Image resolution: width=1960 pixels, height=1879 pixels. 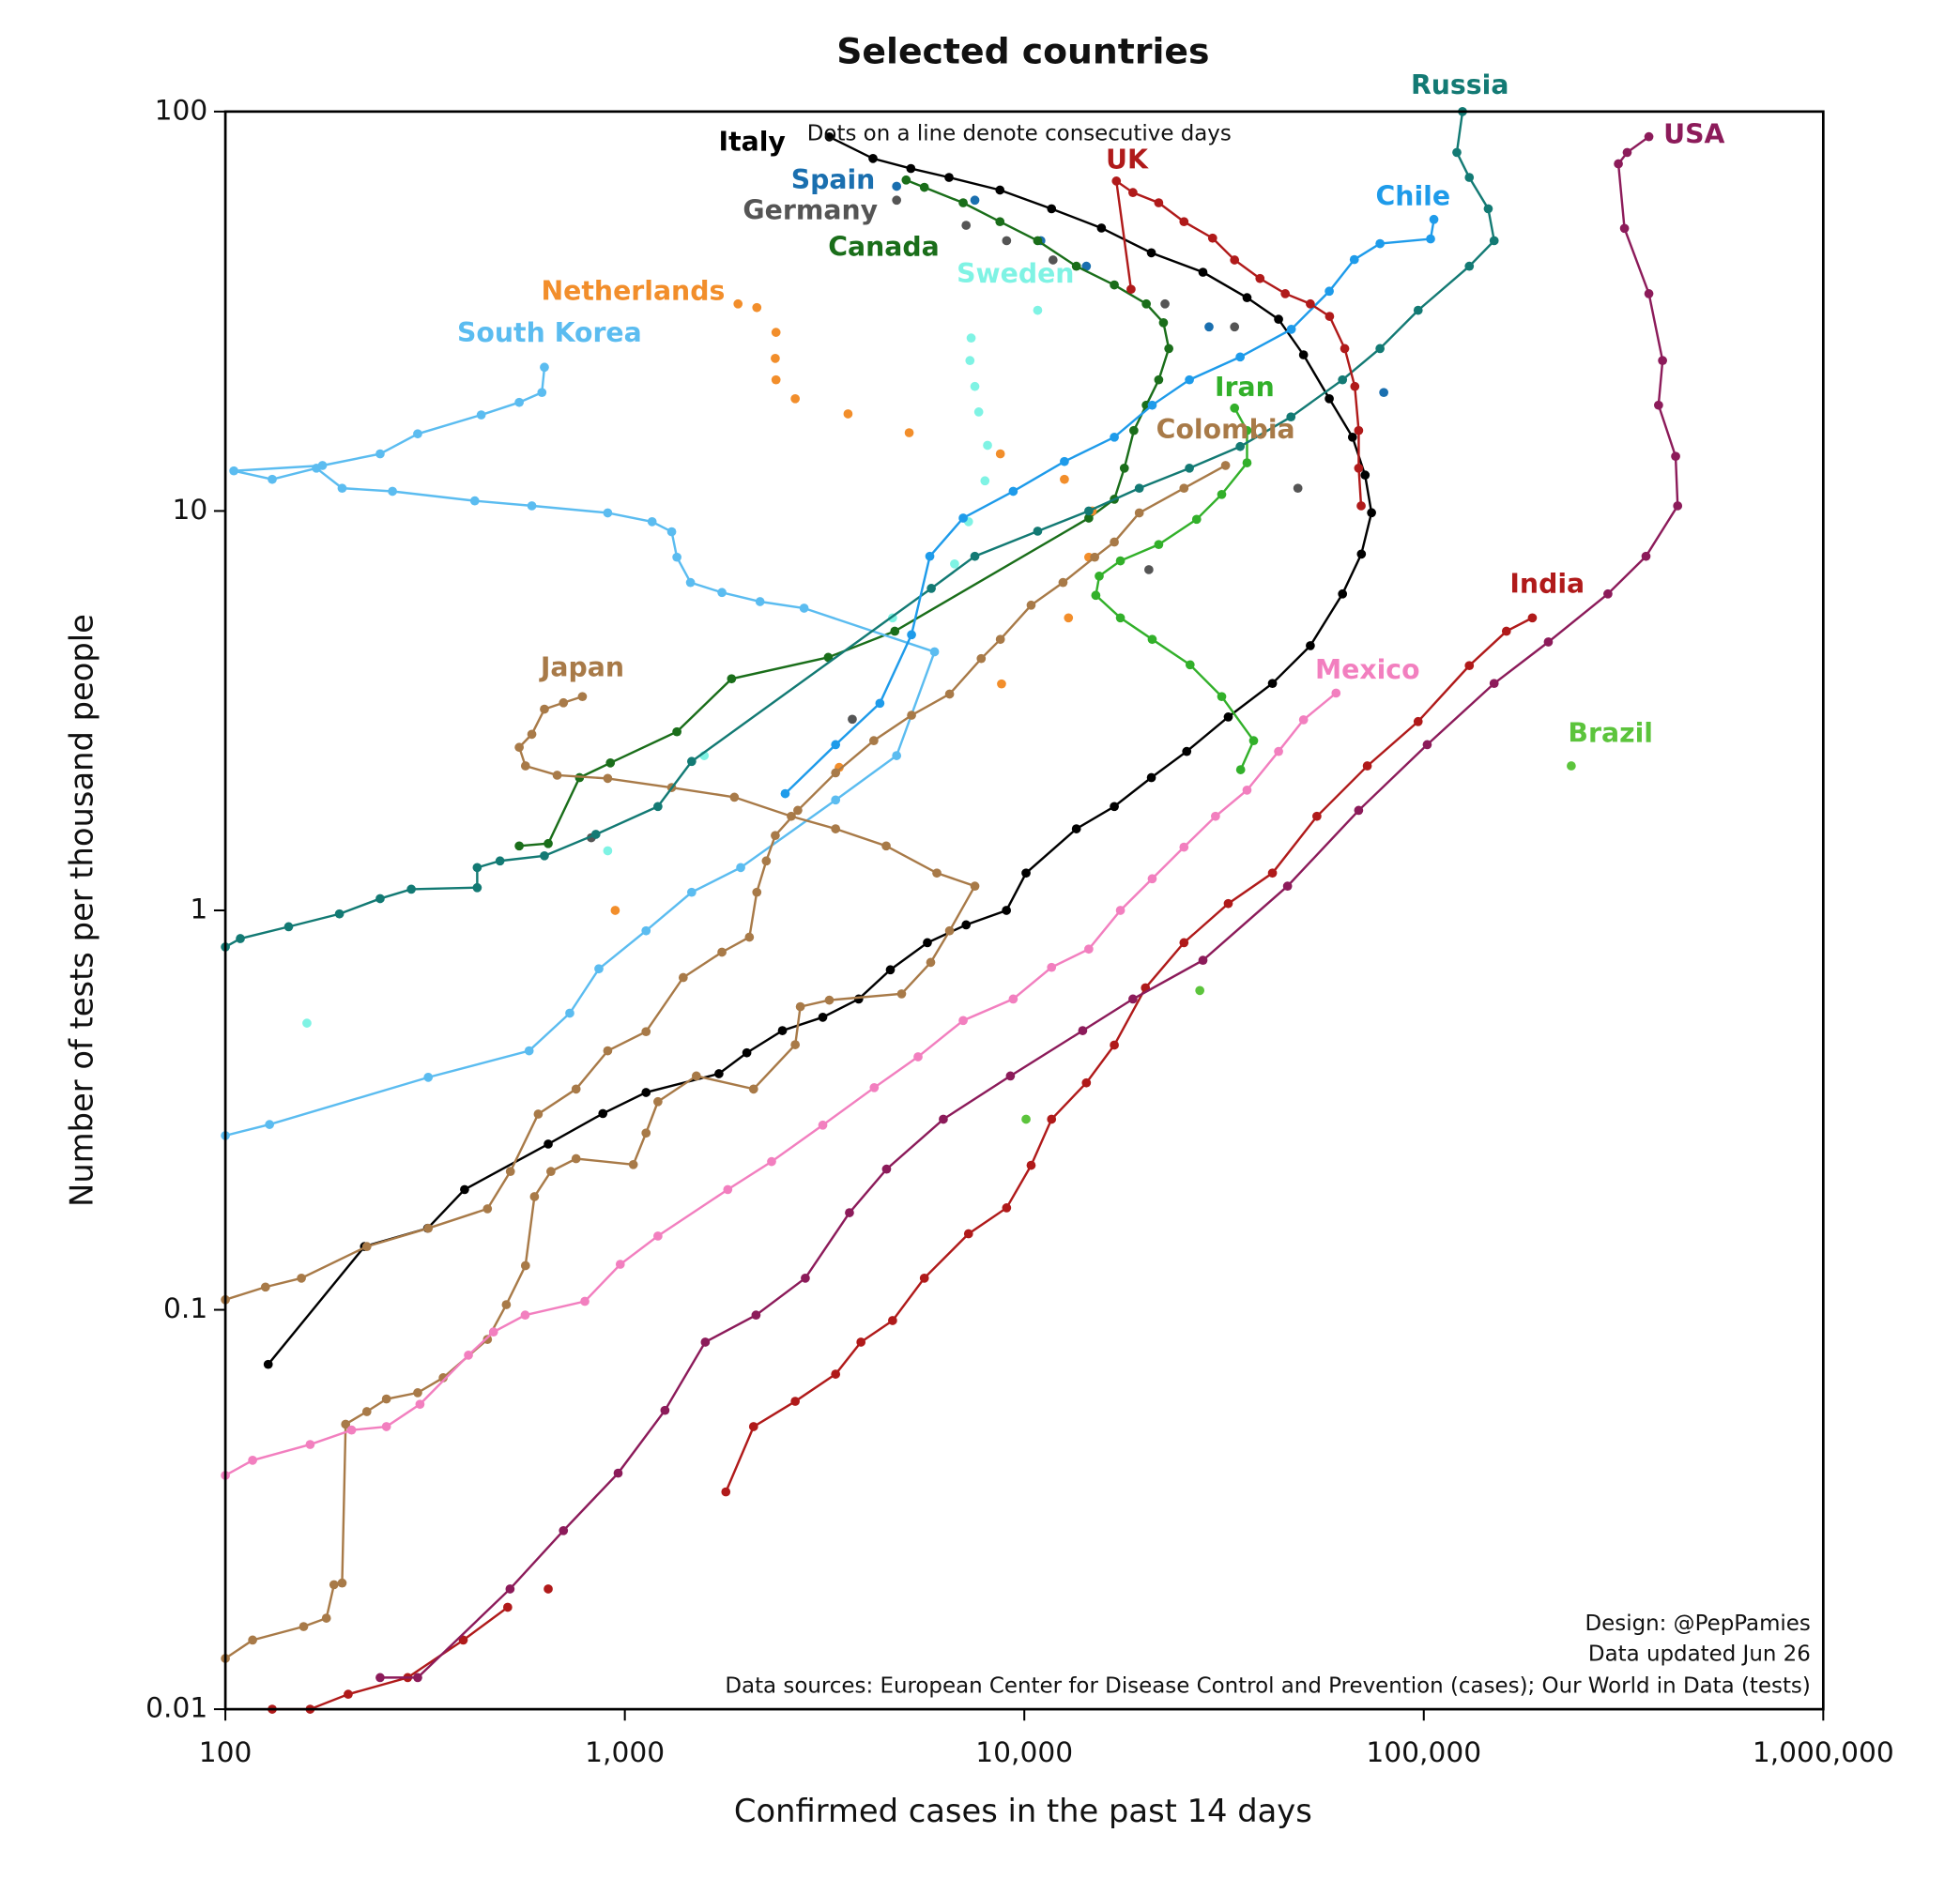 I want to click on x-tick-label: 1,000,000, so click(x=1823, y=1751).